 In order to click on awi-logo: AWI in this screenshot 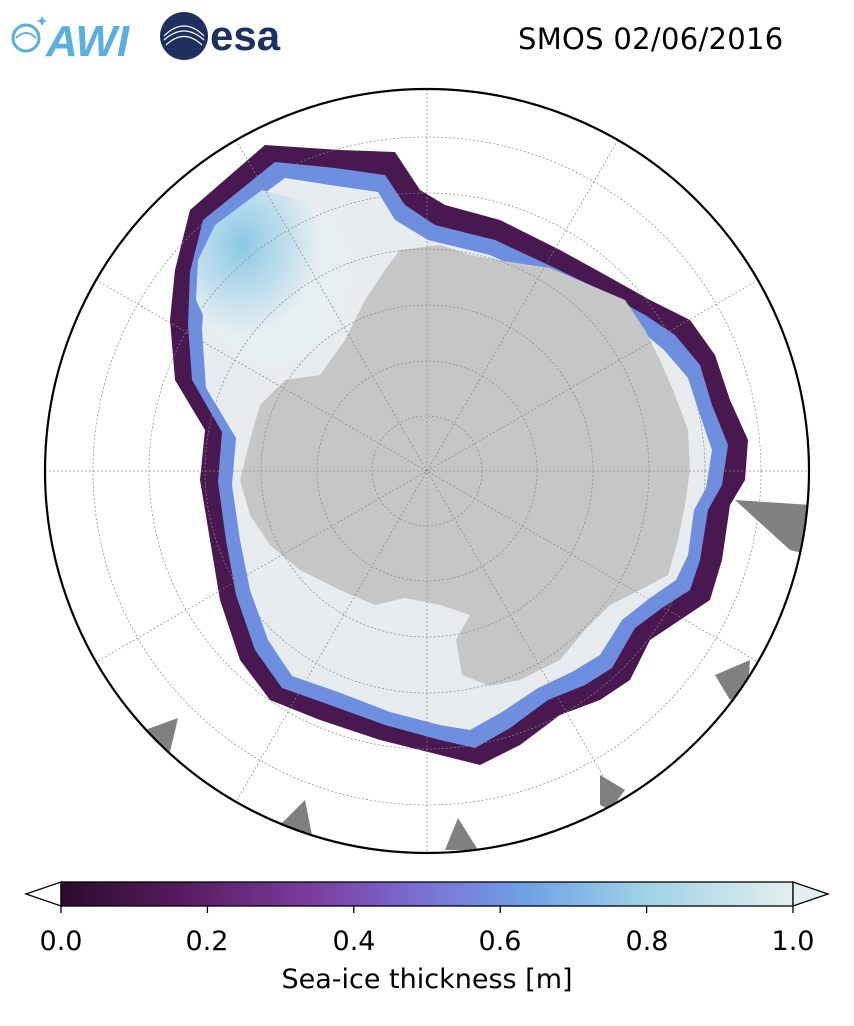, I will do `click(78, 38)`.